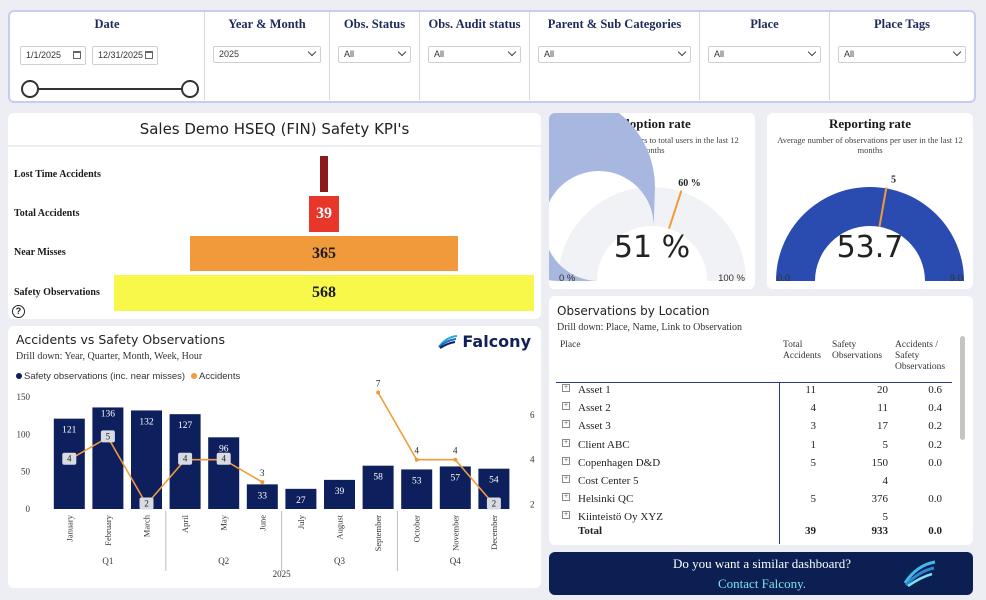 Image resolution: width=986 pixels, height=600 pixels. I want to click on chart-title: Accidents vs Safety Observations, so click(120, 339).